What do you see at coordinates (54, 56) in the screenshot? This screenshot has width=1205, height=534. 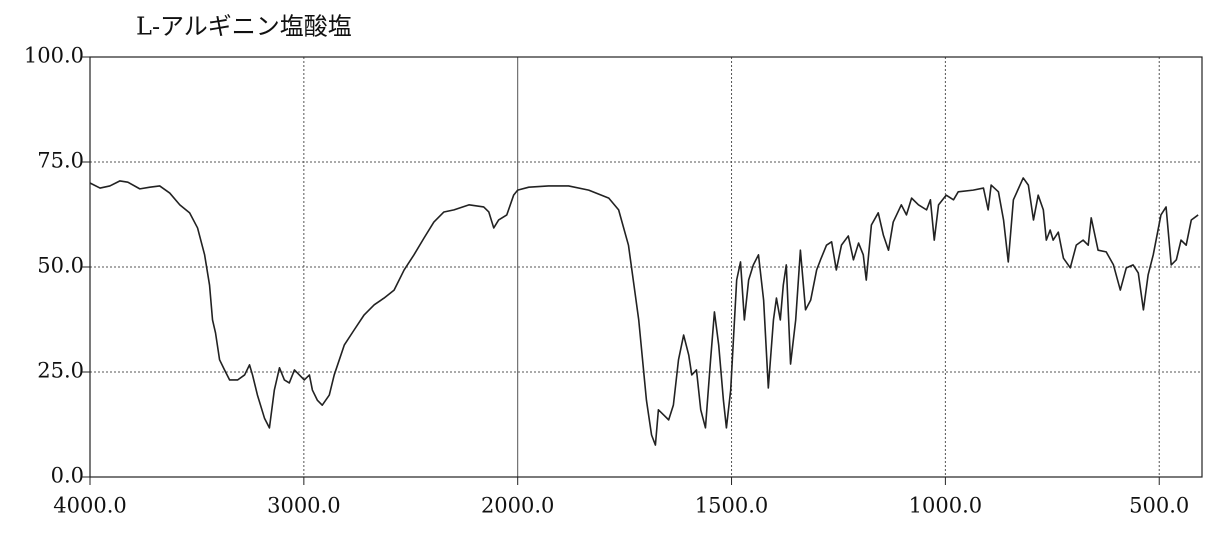 I see `y-tick-label: 100.0` at bounding box center [54, 56].